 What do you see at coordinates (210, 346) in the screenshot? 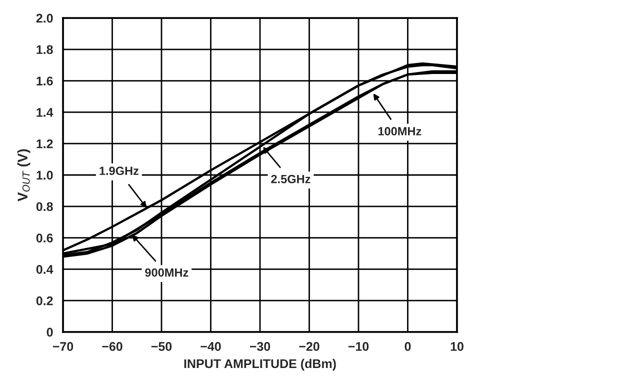
I see `x-tick-label: −40` at bounding box center [210, 346].